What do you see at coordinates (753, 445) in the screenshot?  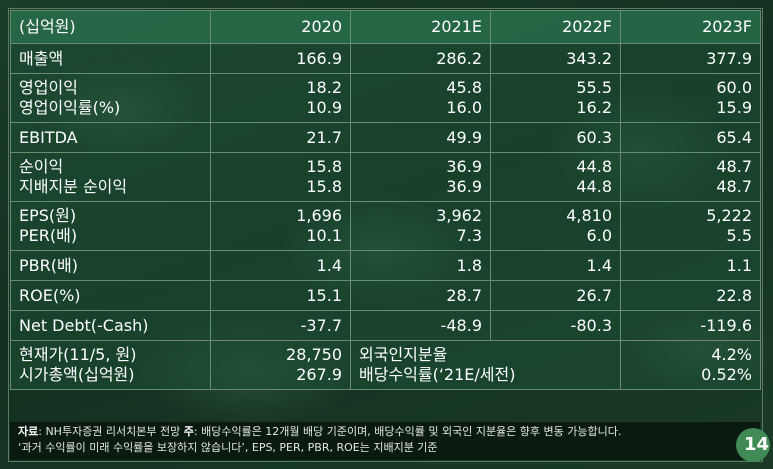 I see `page-number: 14` at bounding box center [753, 445].